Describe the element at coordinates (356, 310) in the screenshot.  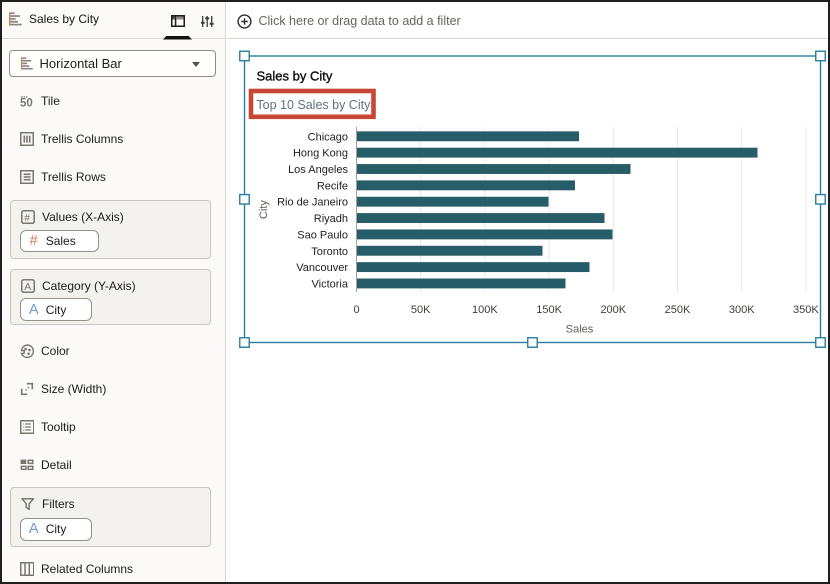
I see `svg-text: 0` at that location.